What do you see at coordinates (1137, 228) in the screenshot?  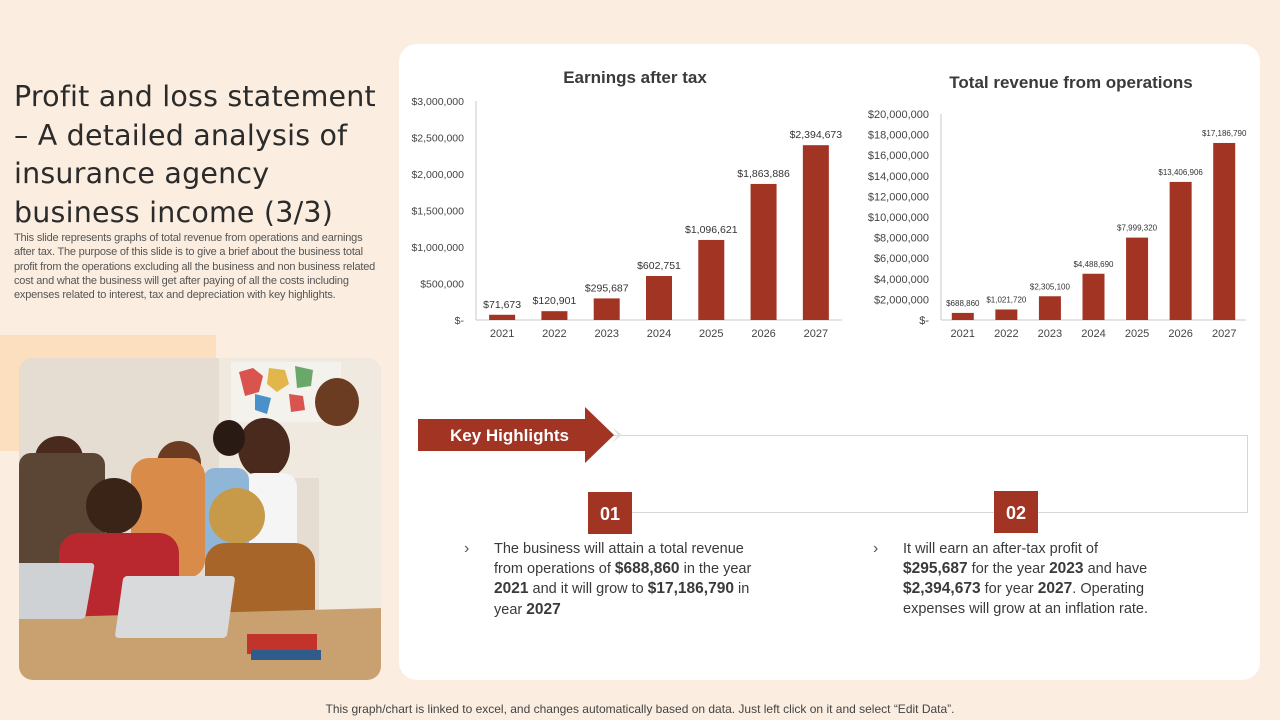 I see `bar-value-label: $7,999,320` at bounding box center [1137, 228].